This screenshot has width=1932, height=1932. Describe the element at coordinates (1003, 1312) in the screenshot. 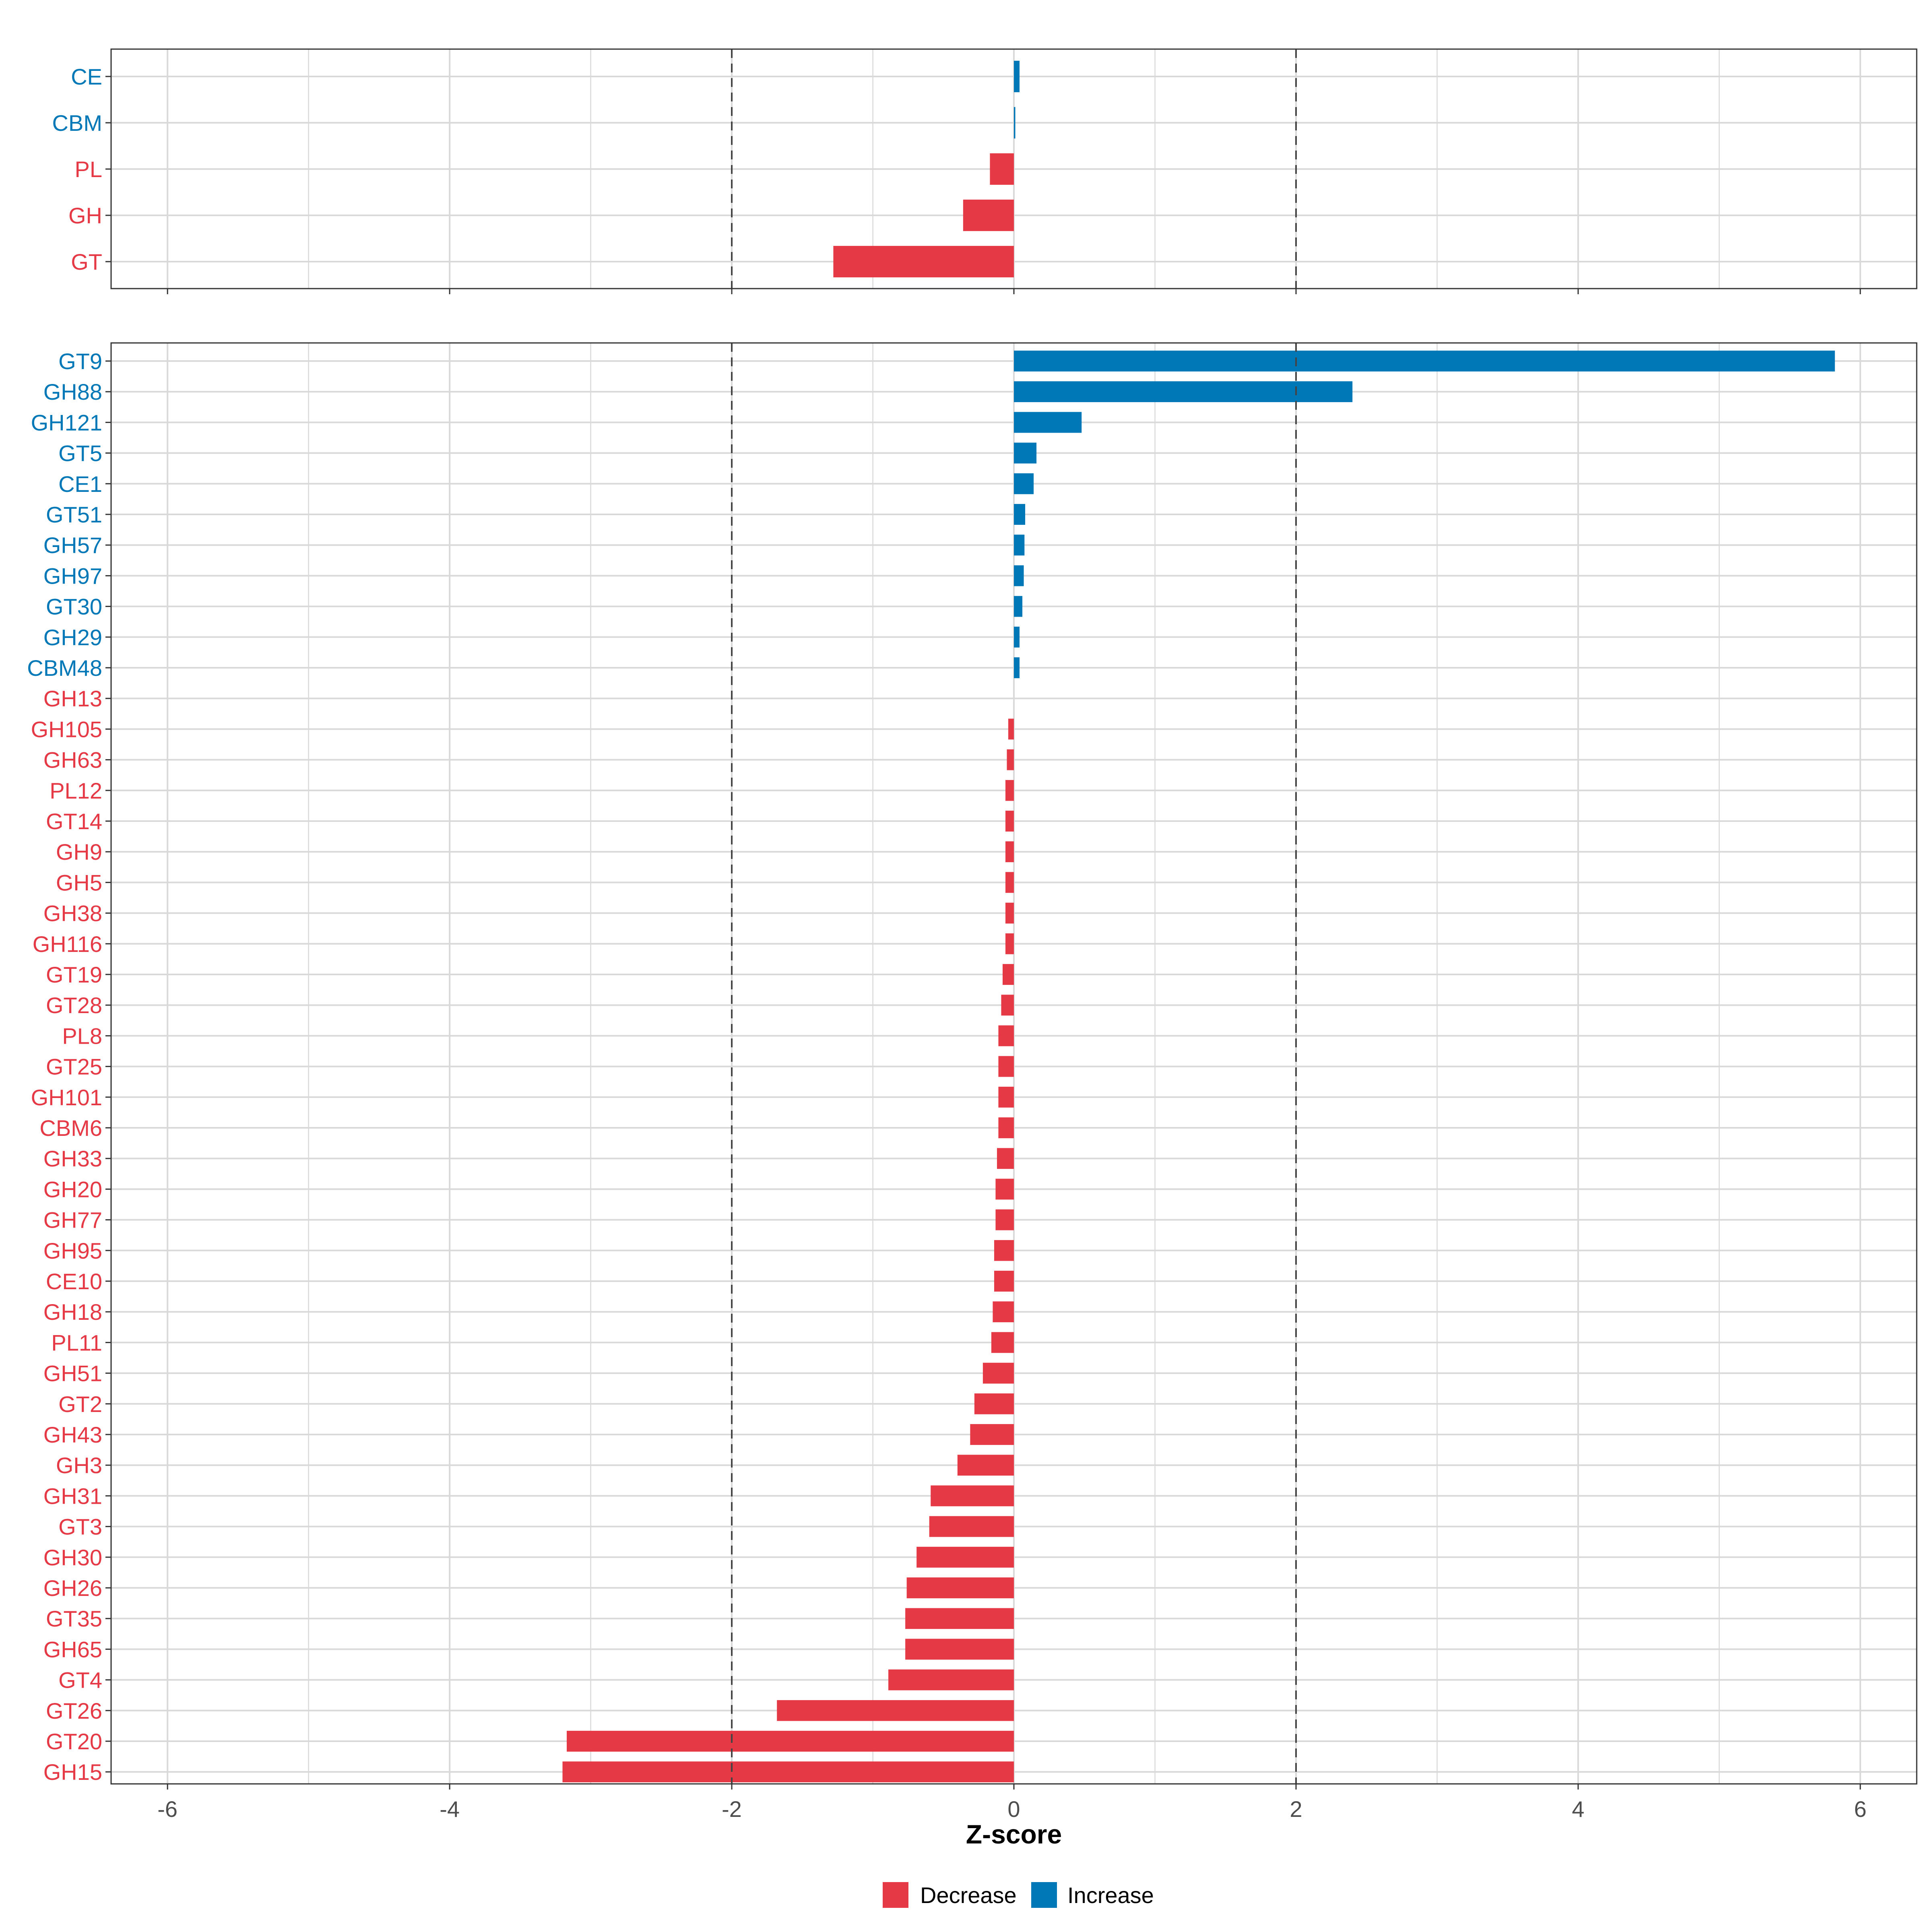

I see `bar-gh18` at that location.